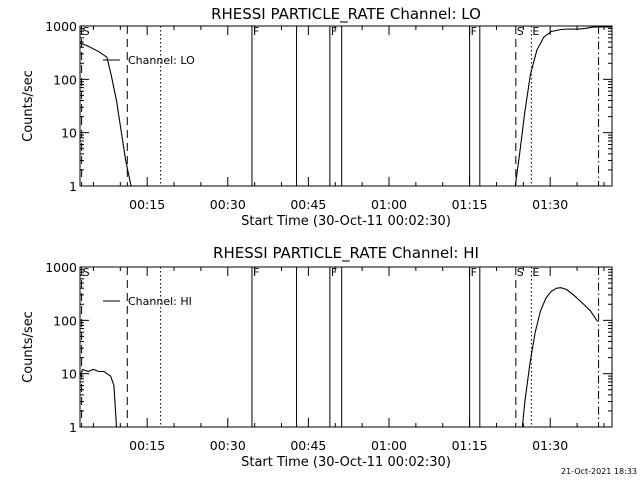  I want to click on panel-1-x-tick-label: 00:15, so click(147, 204).